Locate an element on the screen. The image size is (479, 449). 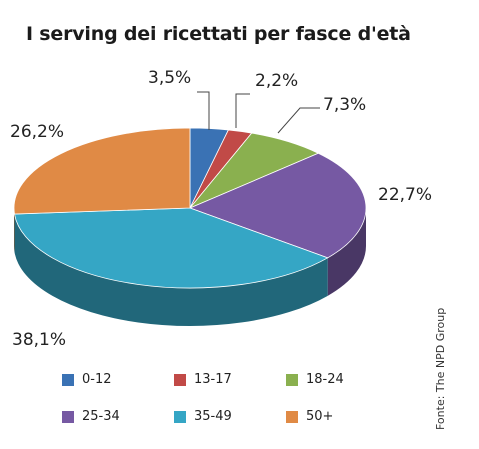
legend-item-35-49: 35-49 is located at coordinates (203, 416).